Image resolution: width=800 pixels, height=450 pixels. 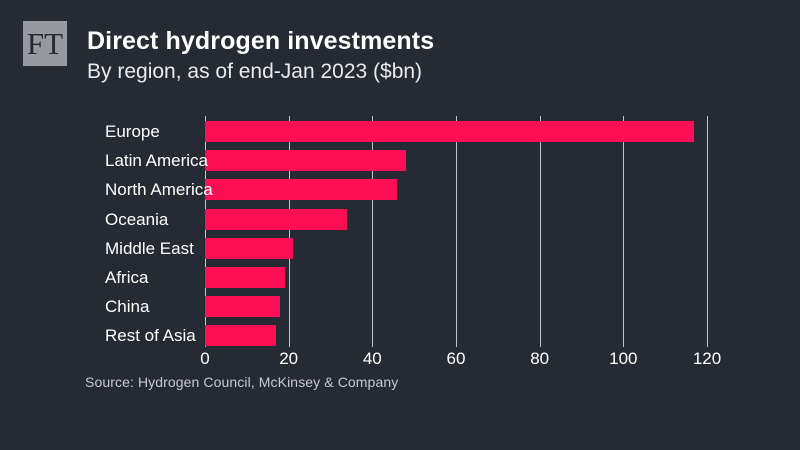 I want to click on ft-logo-text: FT, so click(x=45, y=43).